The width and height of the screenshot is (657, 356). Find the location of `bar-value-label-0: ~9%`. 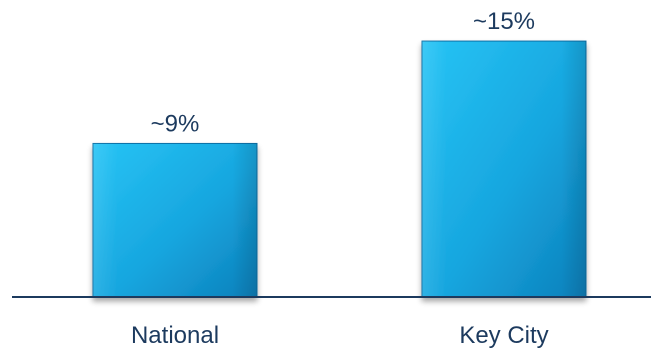

bar-value-label-0: ~9% is located at coordinates (175, 123).